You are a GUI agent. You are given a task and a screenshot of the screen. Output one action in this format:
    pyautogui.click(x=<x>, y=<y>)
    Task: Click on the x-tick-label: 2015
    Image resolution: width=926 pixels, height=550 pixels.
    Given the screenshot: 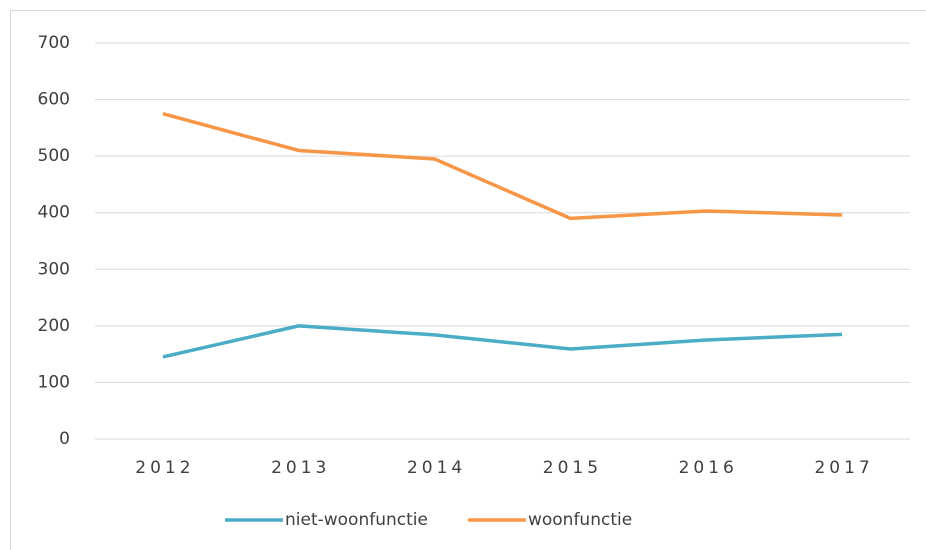 What is the action you would take?
    pyautogui.click(x=572, y=468)
    